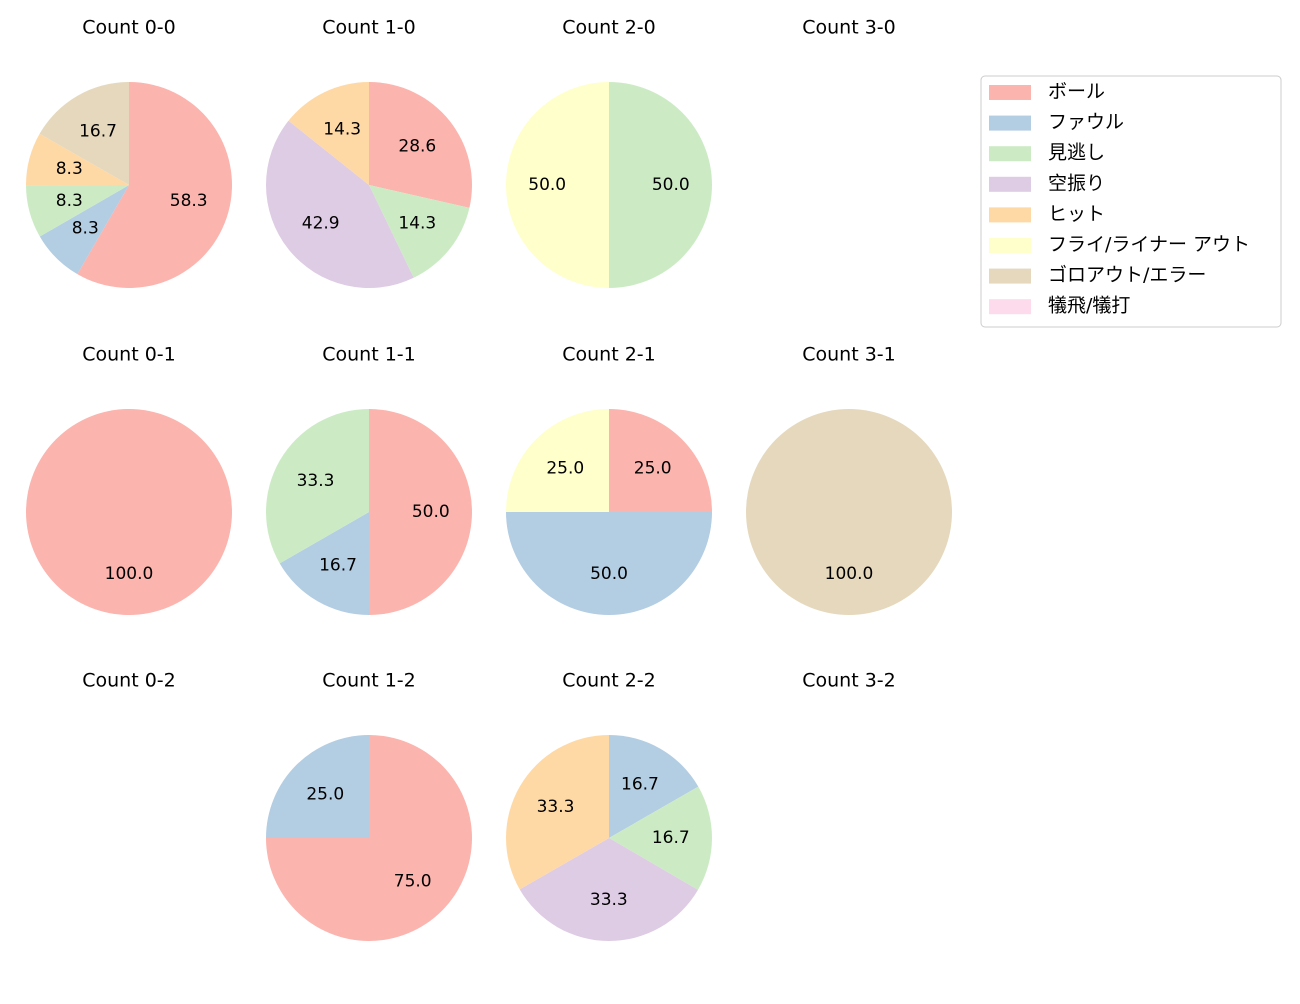  What do you see at coordinates (1076, 214) in the screenshot?
I see `legend-label: ヒット` at bounding box center [1076, 214].